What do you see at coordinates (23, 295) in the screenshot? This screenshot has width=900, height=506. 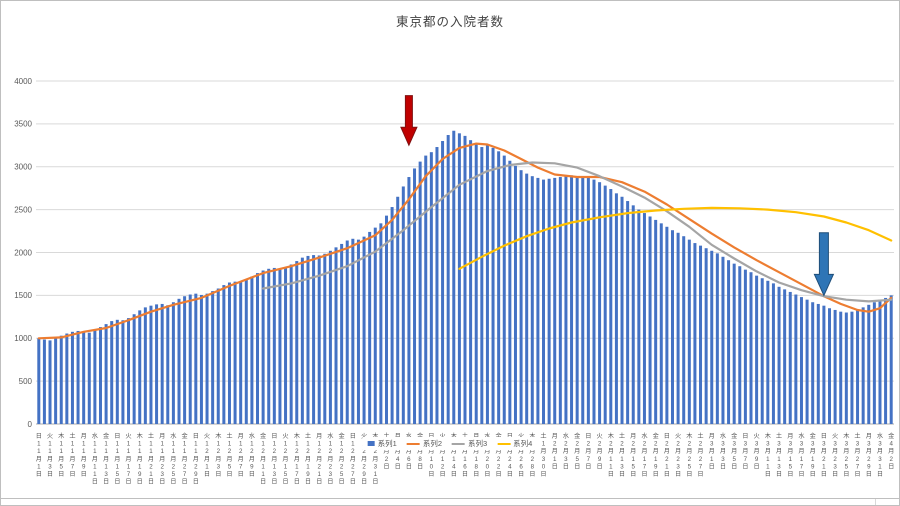 I see `y-tick-label: 1500` at bounding box center [23, 295].